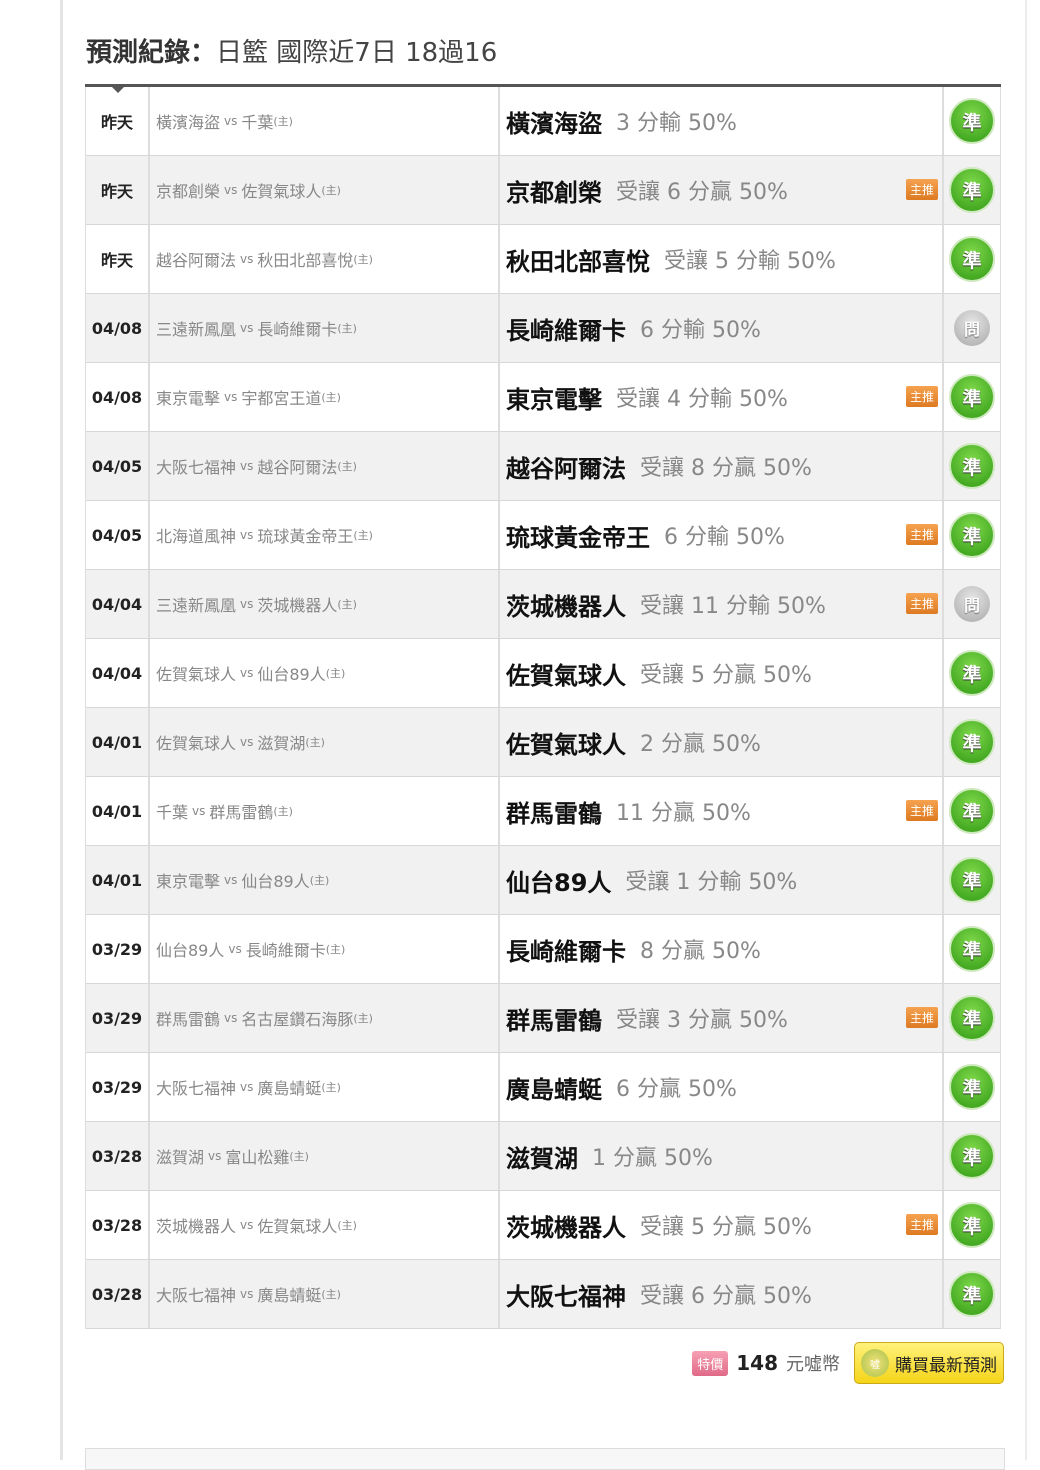 The height and width of the screenshot is (1470, 1040). What do you see at coordinates (305, 536) in the screenshot?
I see `home-team: 琉球黃金帝王` at bounding box center [305, 536].